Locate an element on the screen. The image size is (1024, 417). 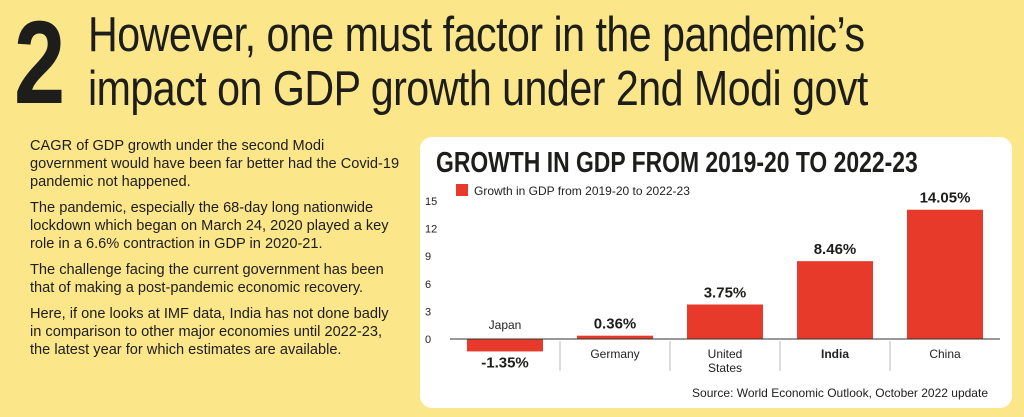
chart-title: GROWTH IN GDP FROM 2019-20 TO 2022-23 is located at coordinates (677, 163).